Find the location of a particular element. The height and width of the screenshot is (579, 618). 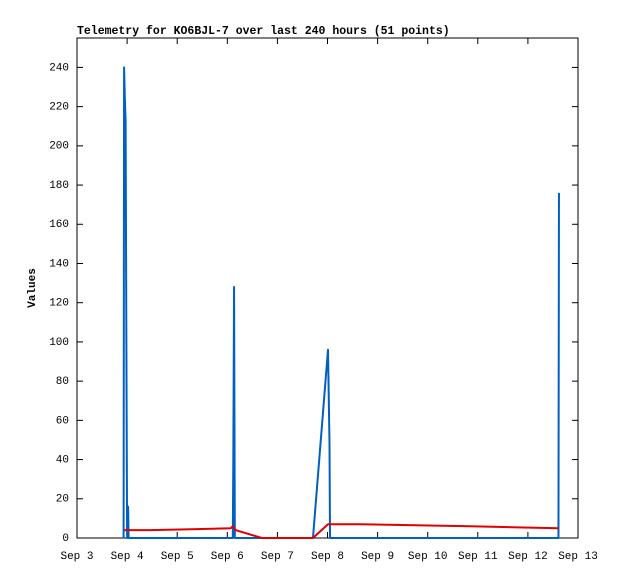

y-tick-label: 60 is located at coordinates (62, 421).